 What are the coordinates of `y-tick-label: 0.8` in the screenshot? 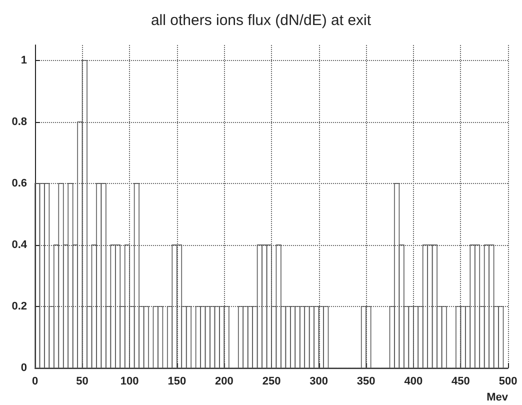 It's located at (19, 122).